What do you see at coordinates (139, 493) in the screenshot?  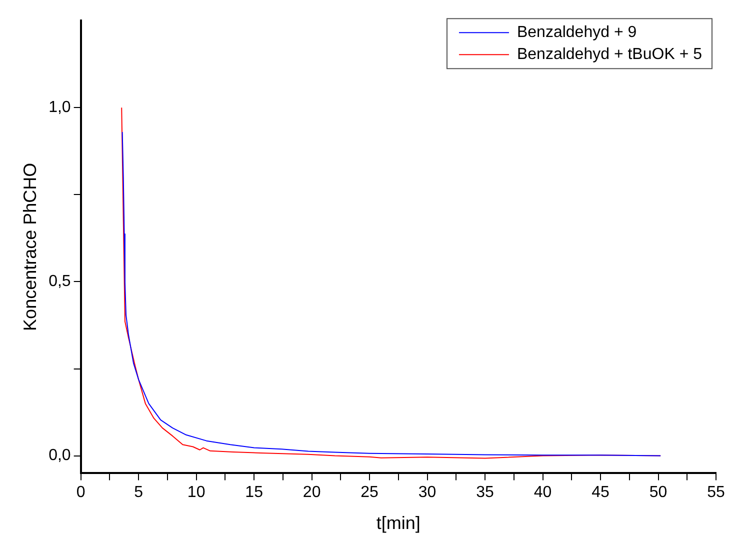 I see `x-tick-label: 5` at bounding box center [139, 493].